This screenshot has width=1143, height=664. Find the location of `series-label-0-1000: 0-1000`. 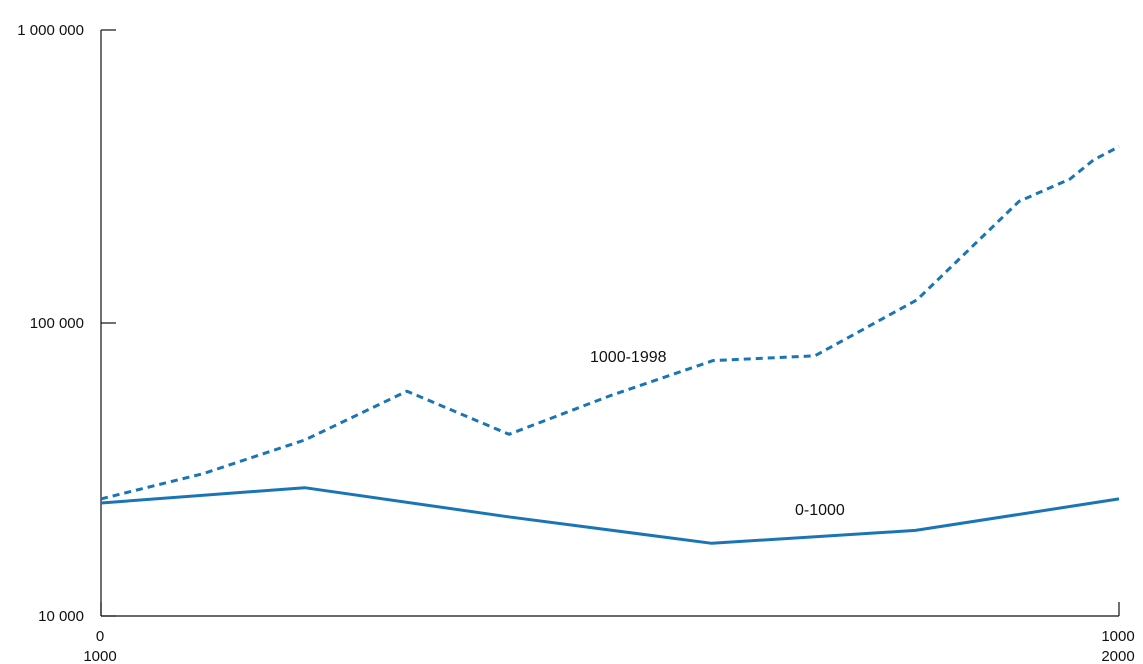

series-label-0-1000: 0-1000 is located at coordinates (820, 510).